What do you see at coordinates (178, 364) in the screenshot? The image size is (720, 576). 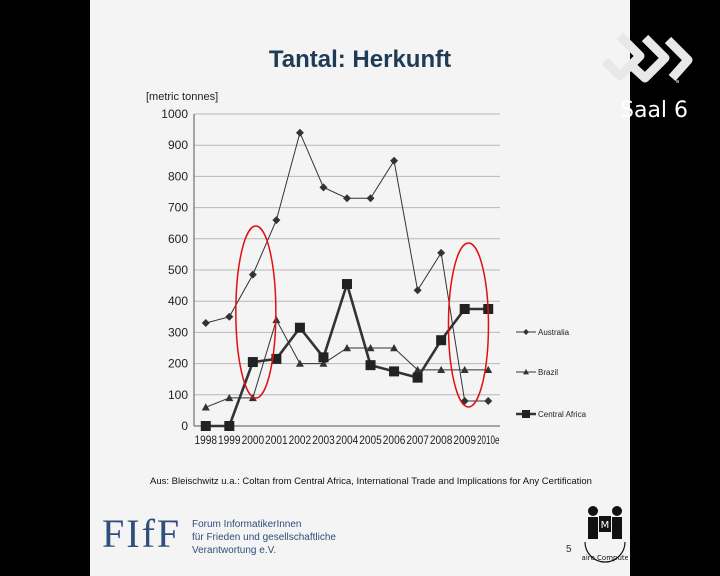 I see `y-tick-label: 200` at bounding box center [178, 364].